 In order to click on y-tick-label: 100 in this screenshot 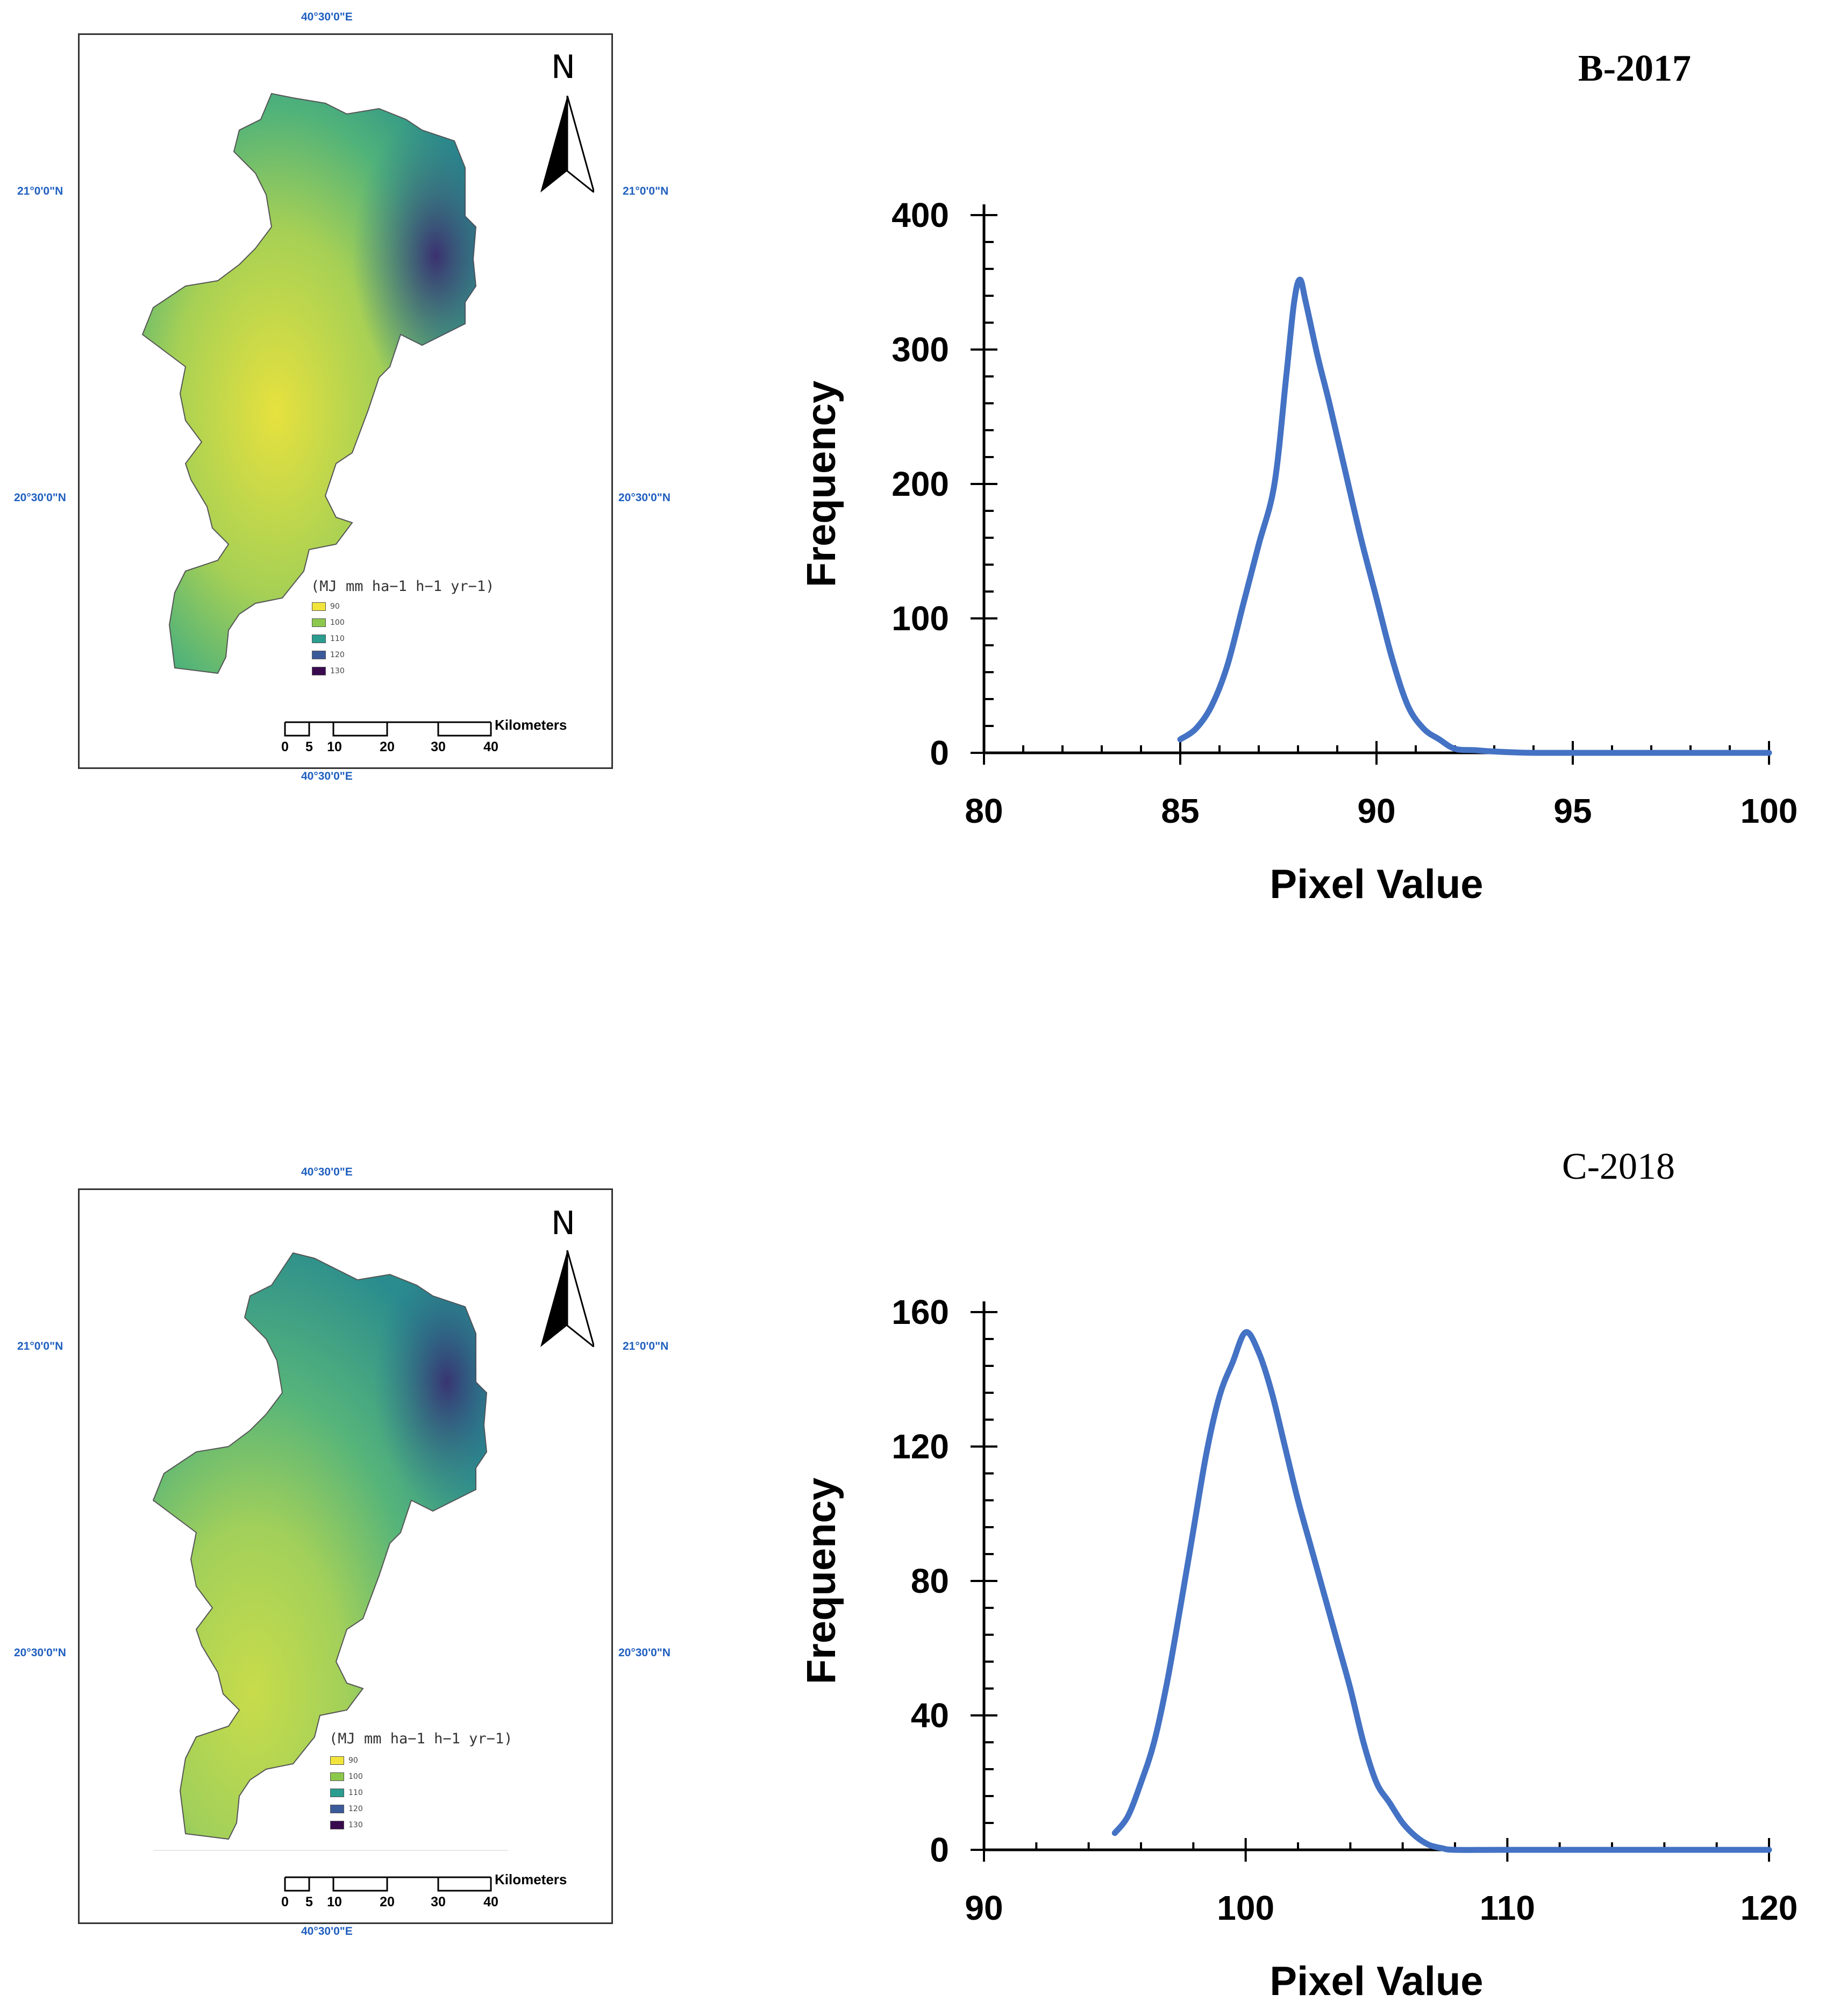, I will do `click(920, 618)`.